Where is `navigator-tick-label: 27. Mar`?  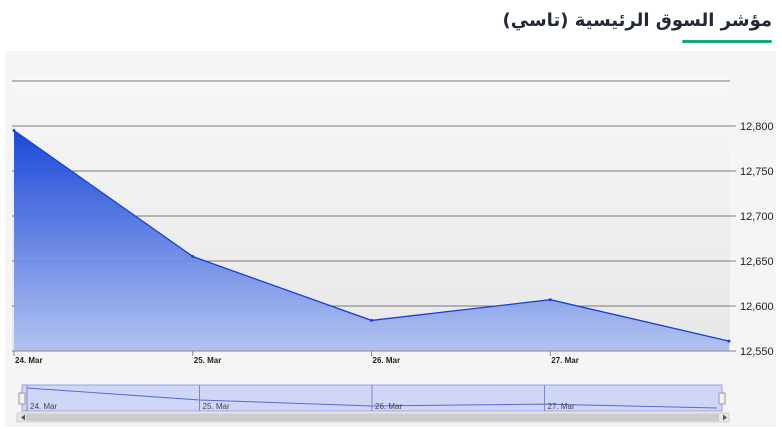 navigator-tick-label: 27. Mar is located at coordinates (561, 406).